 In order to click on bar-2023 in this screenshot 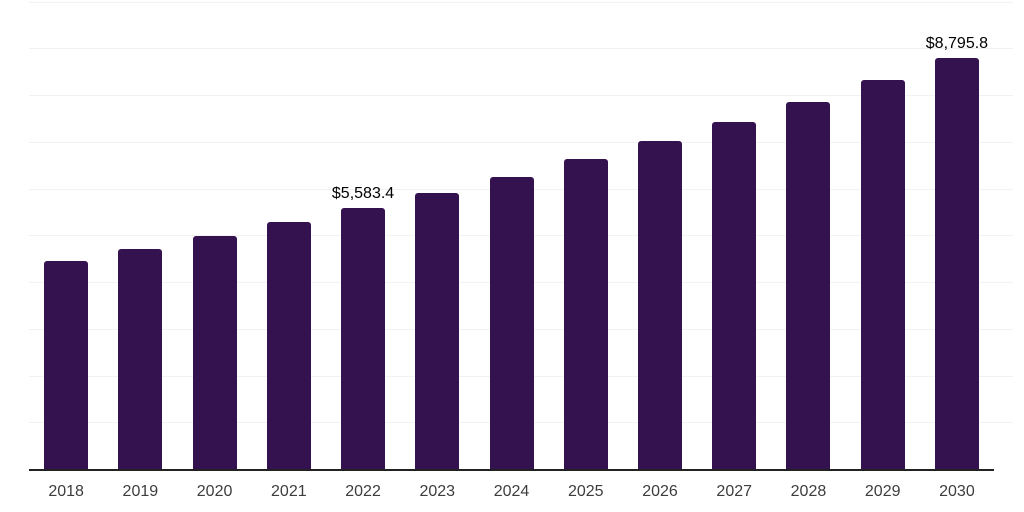, I will do `click(437, 330)`.